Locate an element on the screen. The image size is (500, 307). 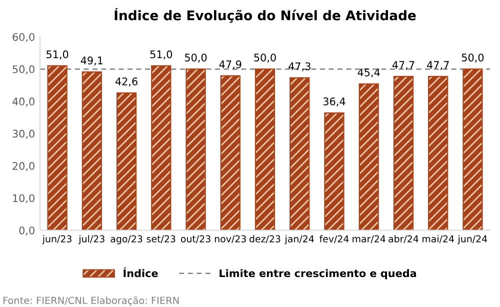
y-tick-label: 10,0 is located at coordinates (23, 199).